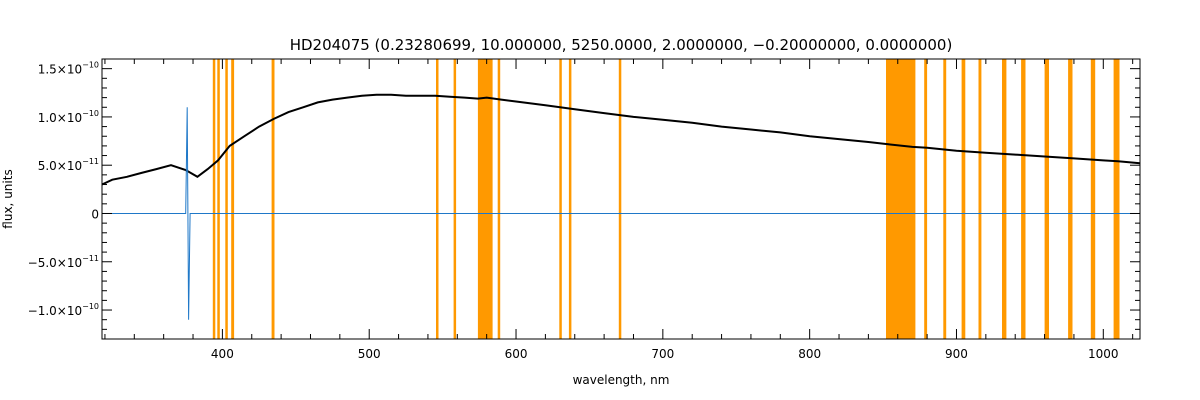 The height and width of the screenshot is (400, 1200). I want to click on x-tick-label: 900, so click(956, 354).